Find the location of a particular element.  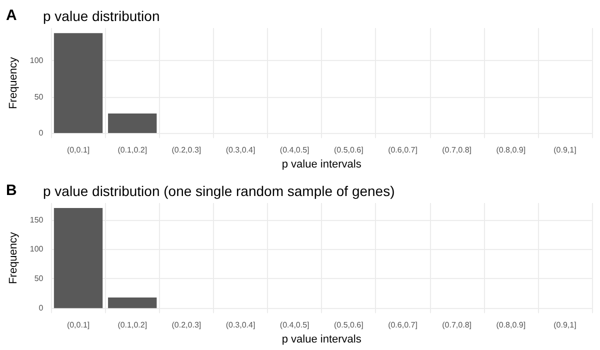

text: B is located at coordinates (11, 190).